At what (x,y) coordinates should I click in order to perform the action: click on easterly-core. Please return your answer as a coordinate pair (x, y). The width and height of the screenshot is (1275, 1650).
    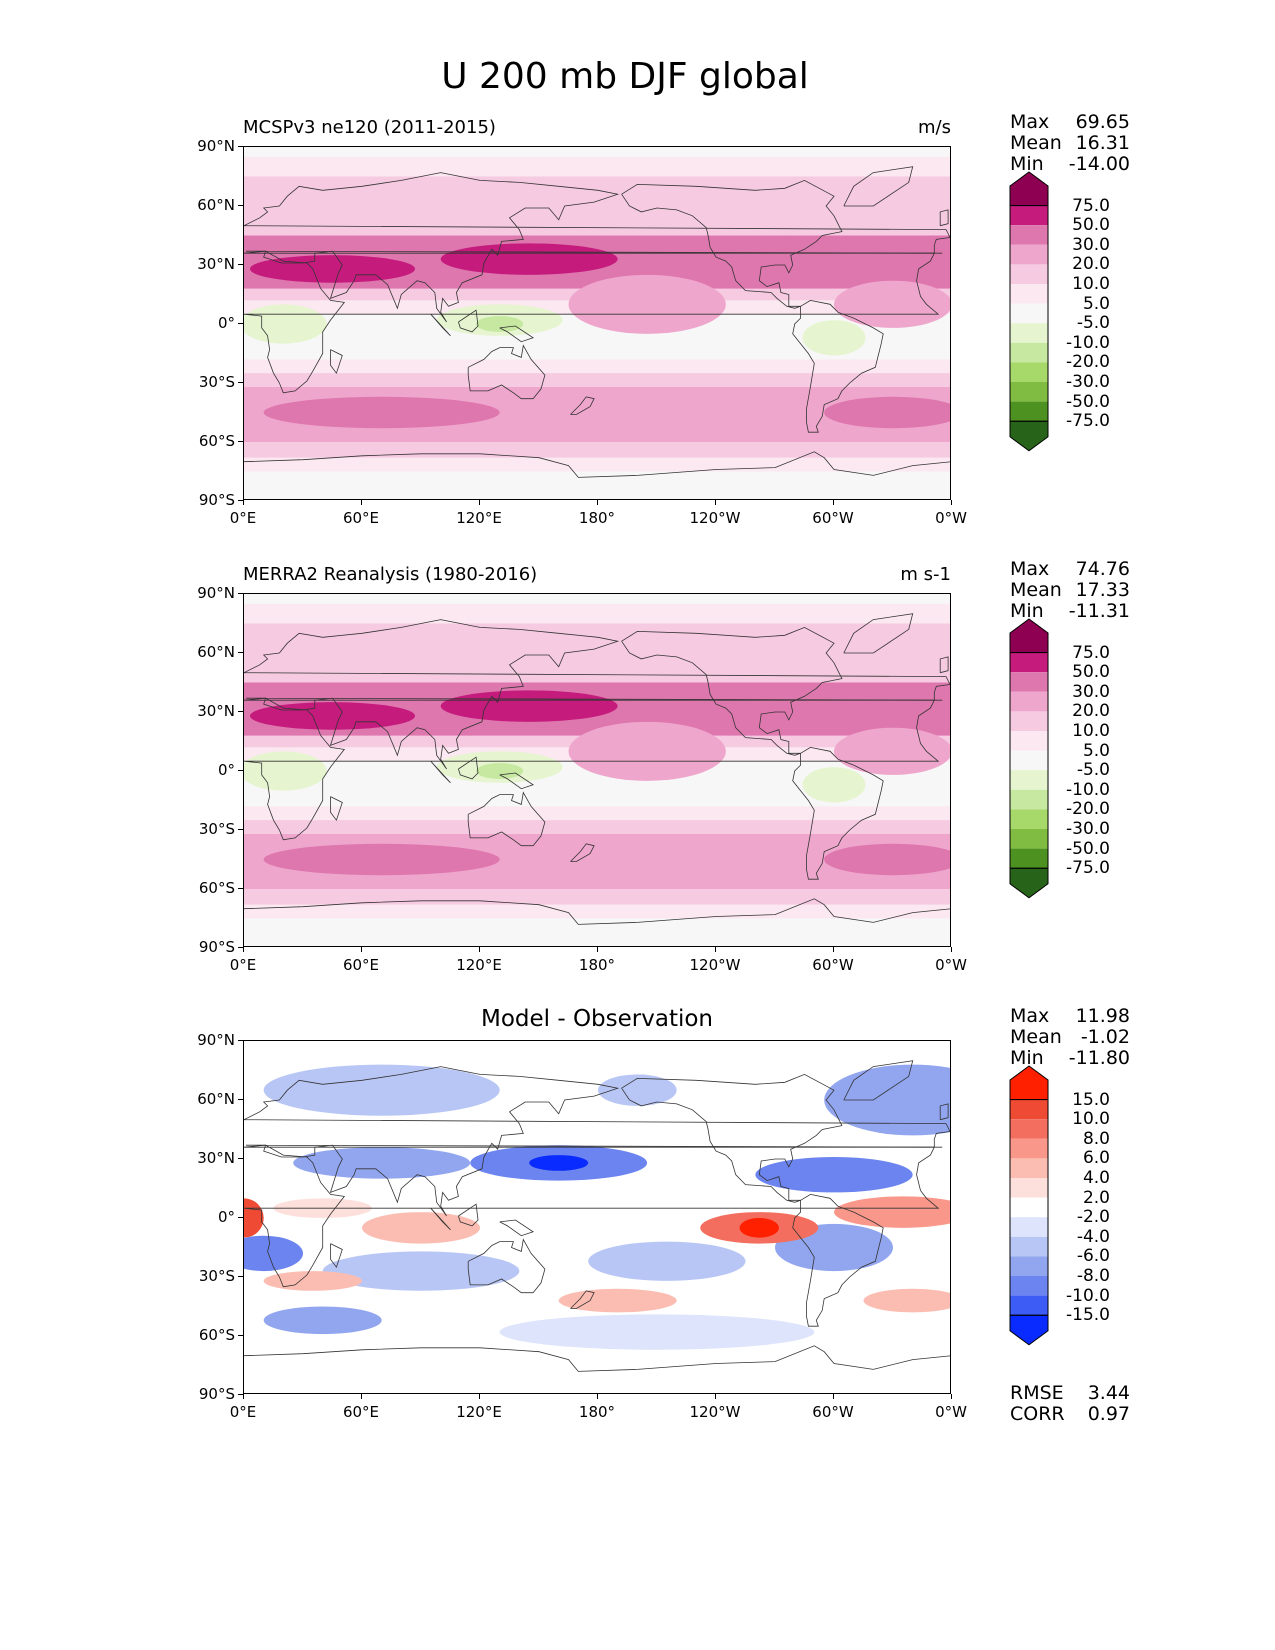
    Looking at the image, I should click on (500, 324).